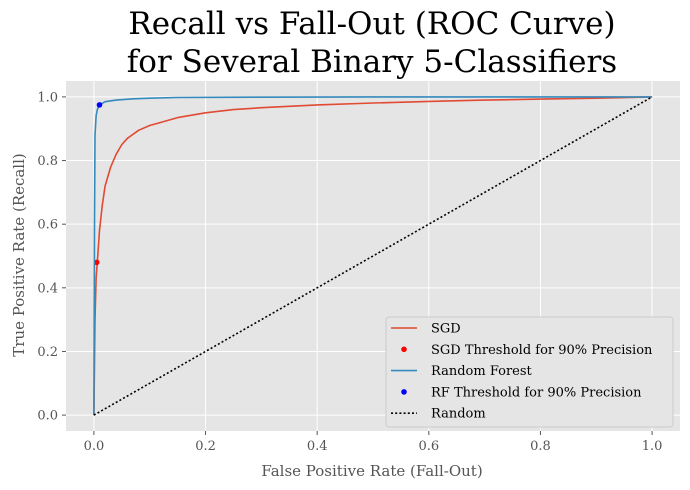 The height and width of the screenshot is (490, 690). Describe the element at coordinates (47, 97) in the screenshot. I see `y-tick-label: 1.0` at that location.